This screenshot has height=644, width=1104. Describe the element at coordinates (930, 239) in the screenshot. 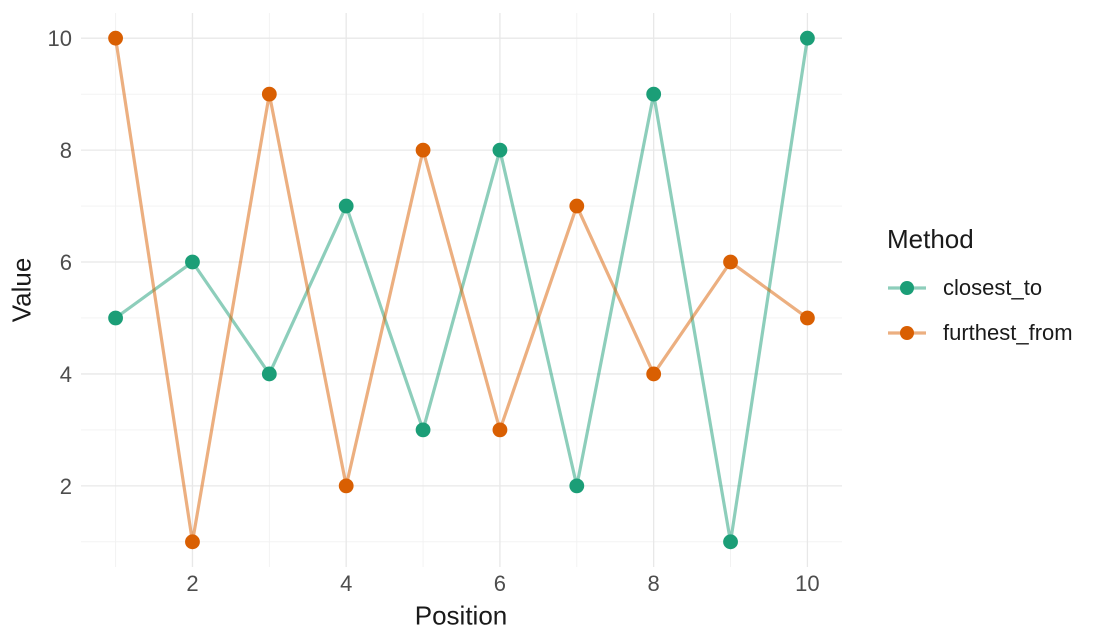

I see `legend-title: Method` at that location.